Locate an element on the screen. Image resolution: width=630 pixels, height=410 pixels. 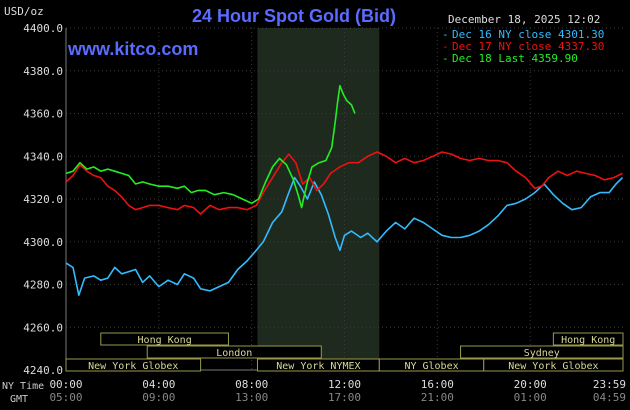
legend-dash-2: - is located at coordinates (445, 46).